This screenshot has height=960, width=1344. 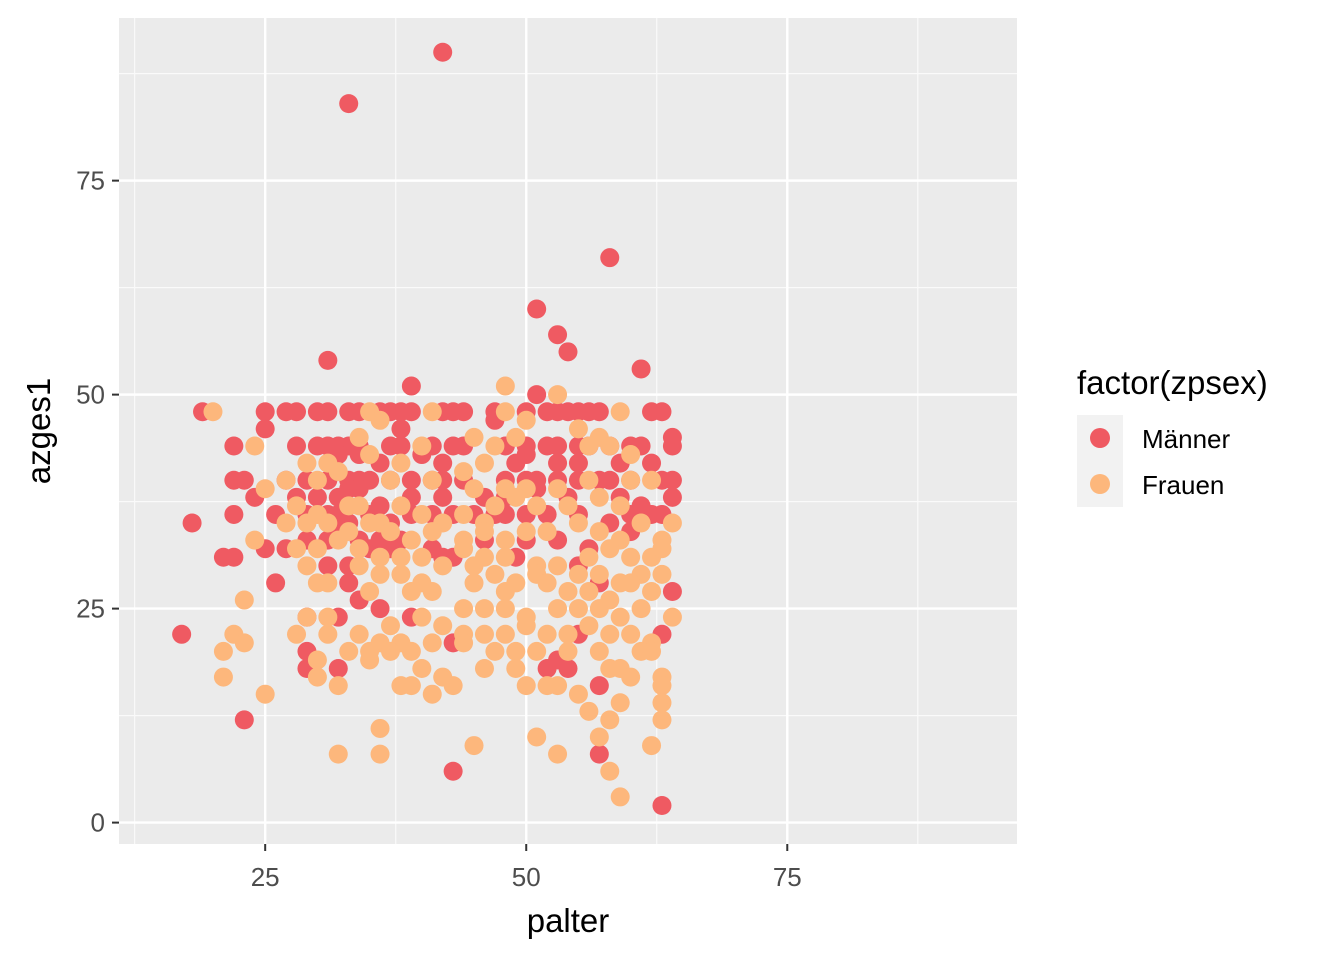 I want to click on x-tick-label: 50, so click(x=526, y=877).